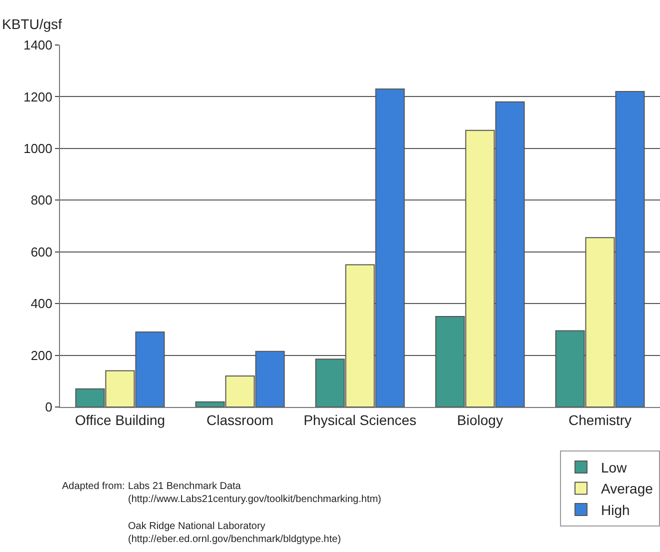  Describe the element at coordinates (37, 96) in the screenshot. I see `y-tick-label: 1200` at that location.